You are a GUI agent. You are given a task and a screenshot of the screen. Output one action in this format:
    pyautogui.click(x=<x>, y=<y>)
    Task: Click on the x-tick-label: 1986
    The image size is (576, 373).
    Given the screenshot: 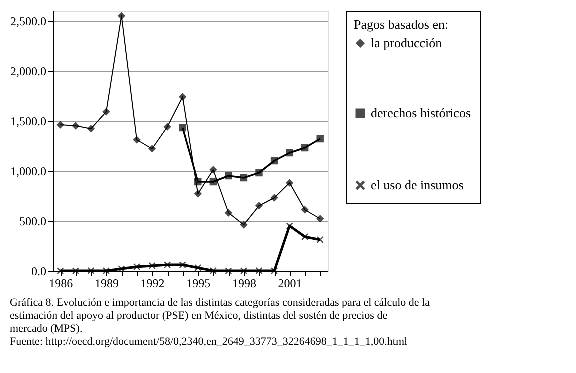 What is the action you would take?
    pyautogui.click(x=61, y=283)
    